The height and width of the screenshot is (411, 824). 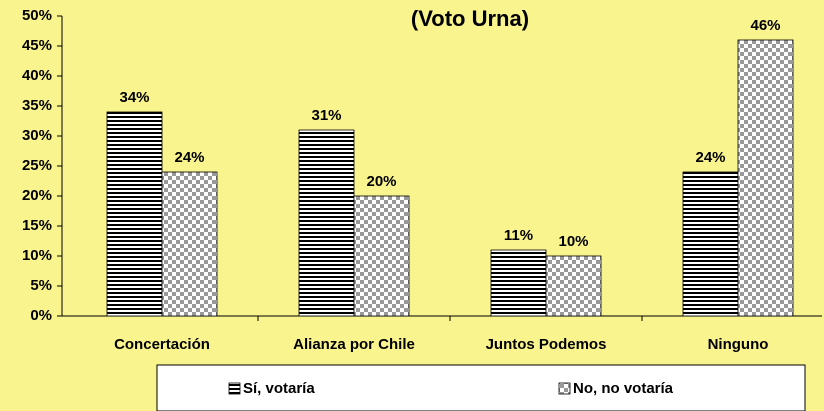 I want to click on y-tick-label: 40%, so click(x=37, y=75).